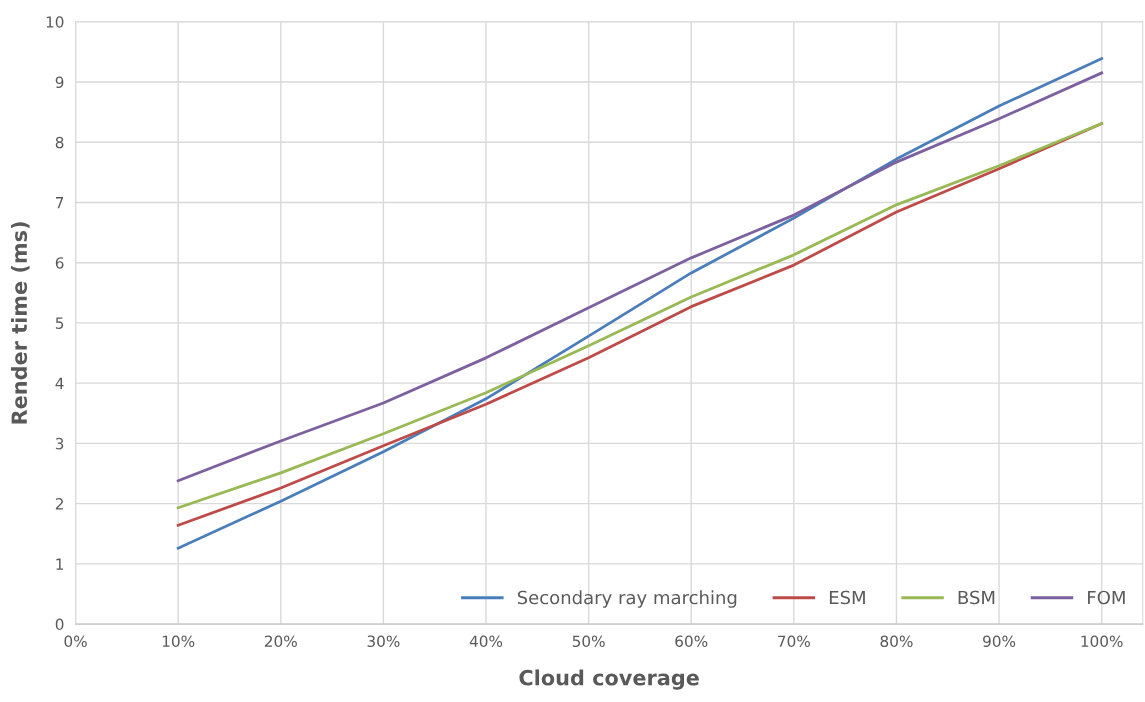 This screenshot has height=702, width=1145. Describe the element at coordinates (847, 597) in the screenshot. I see `legend-label: ESM` at that location.